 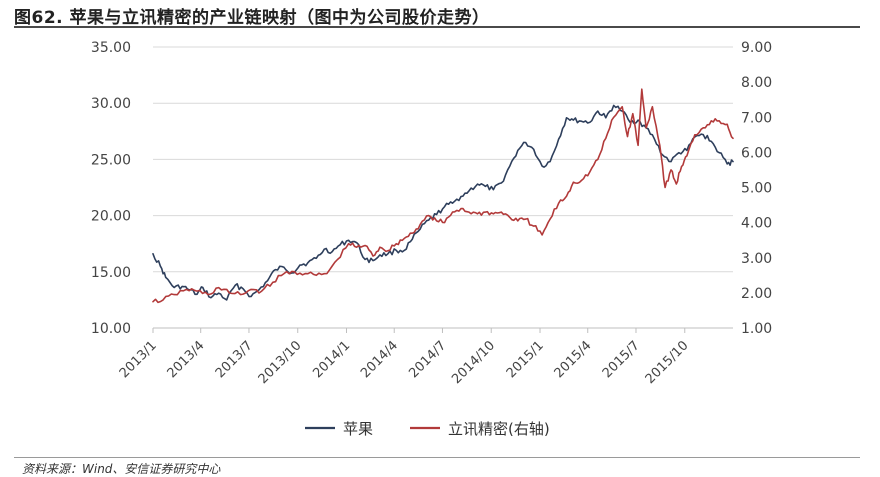 What do you see at coordinates (358, 429) in the screenshot?
I see `legend-label: 苹果` at bounding box center [358, 429].